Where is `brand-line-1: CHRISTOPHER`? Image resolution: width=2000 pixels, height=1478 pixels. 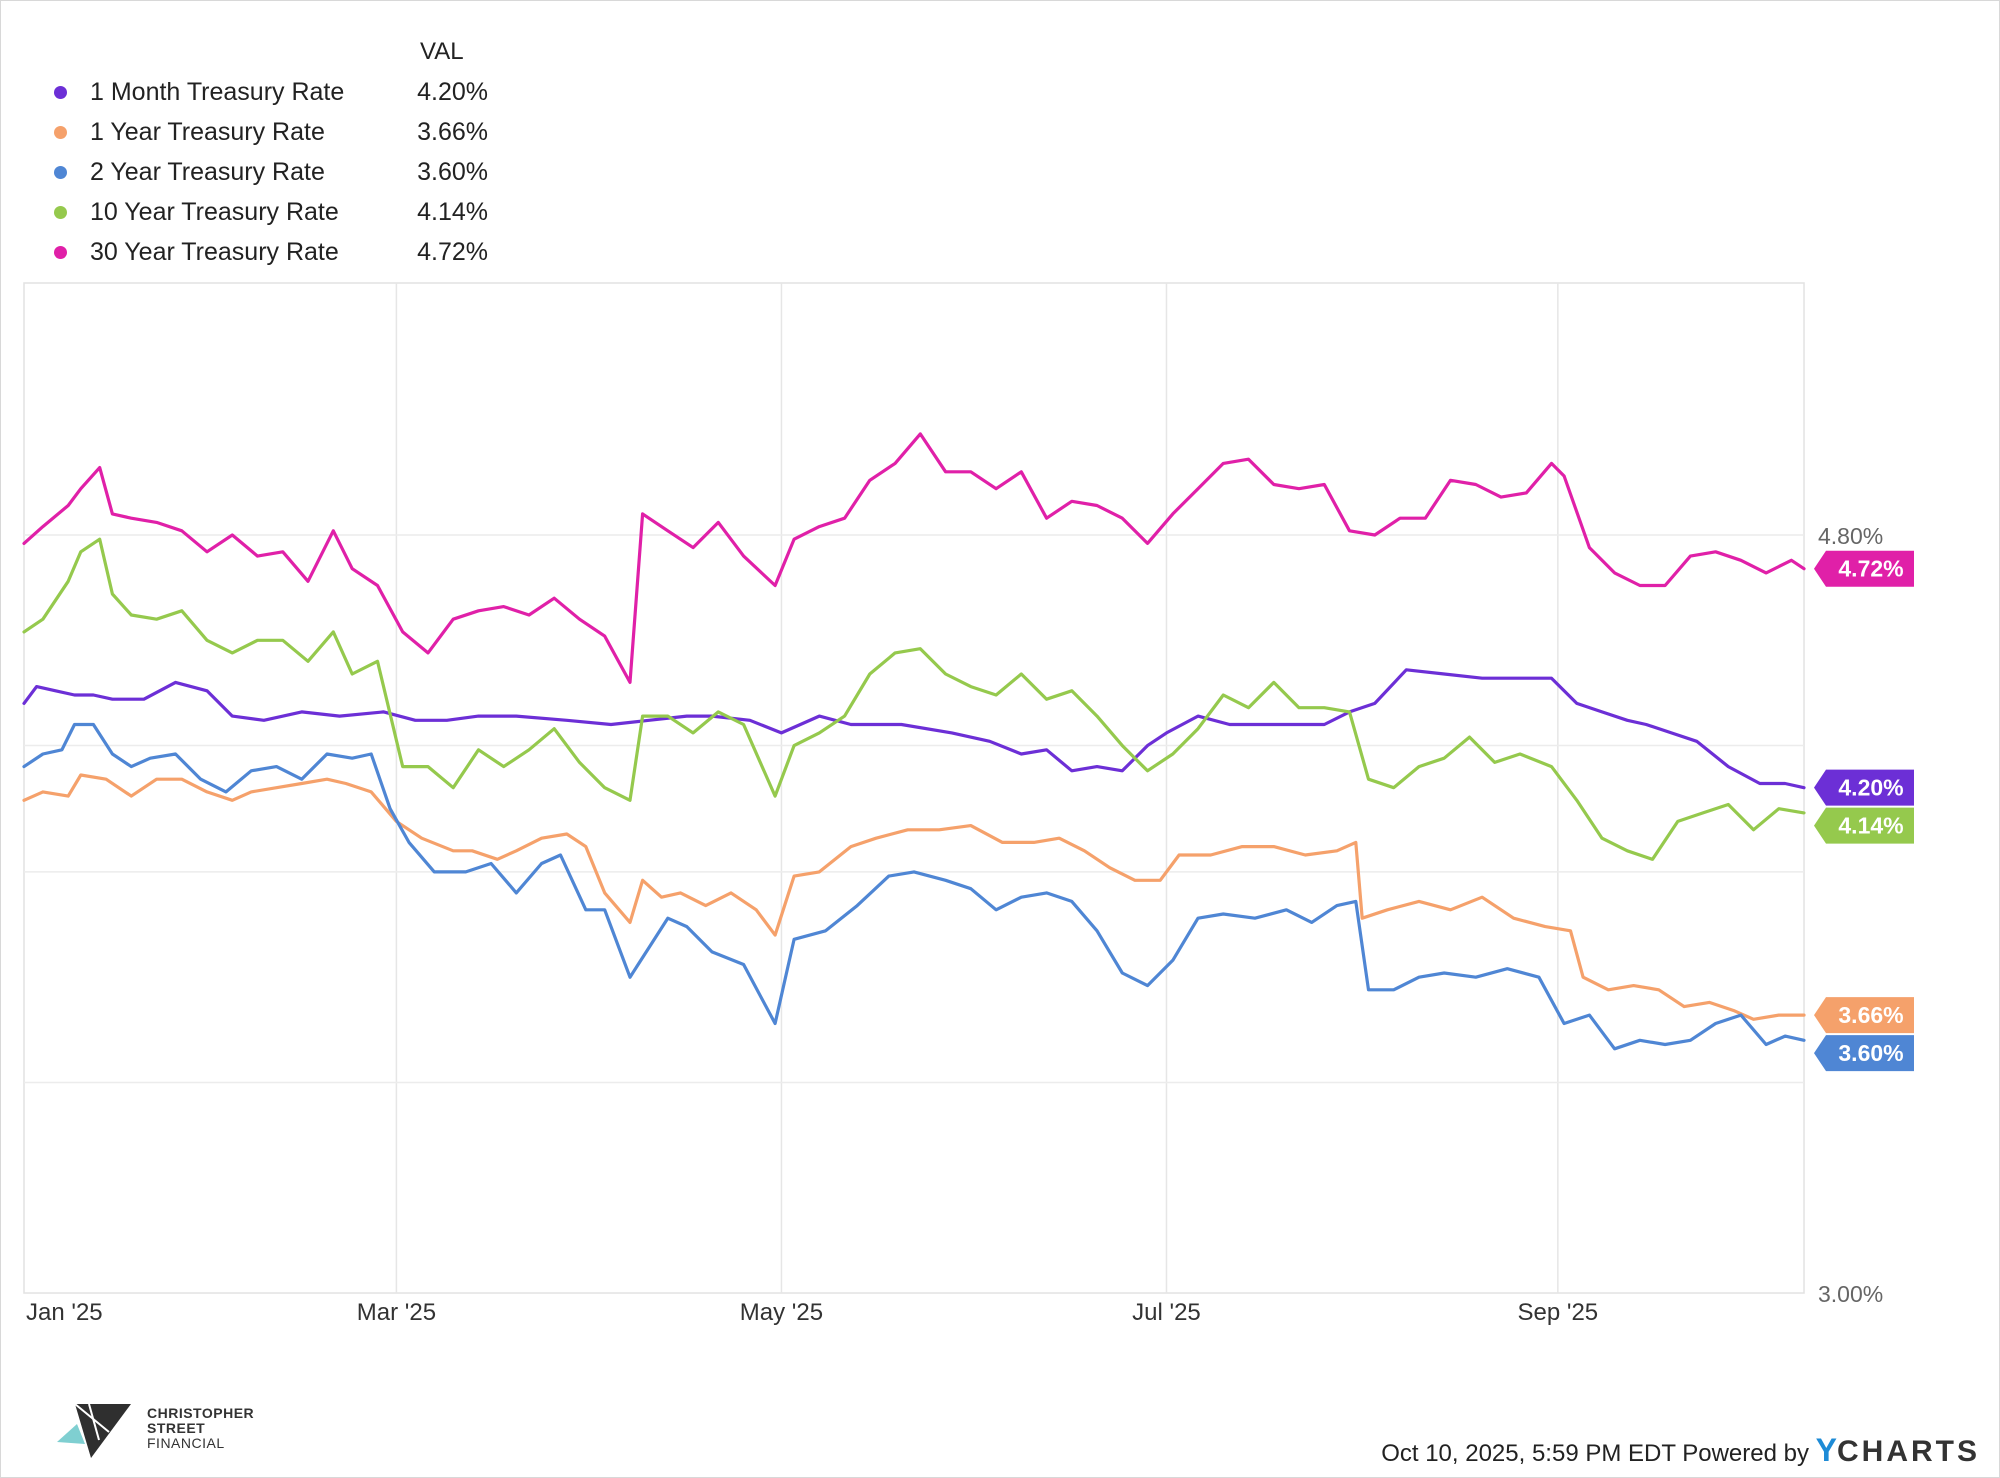 brand-line-1: CHRISTOPHER is located at coordinates (201, 1413).